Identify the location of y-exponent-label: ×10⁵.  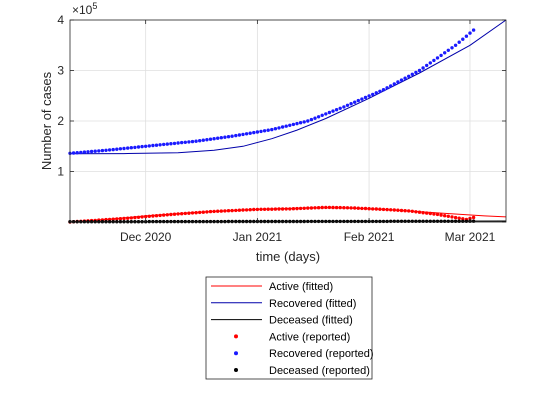
(84, 9).